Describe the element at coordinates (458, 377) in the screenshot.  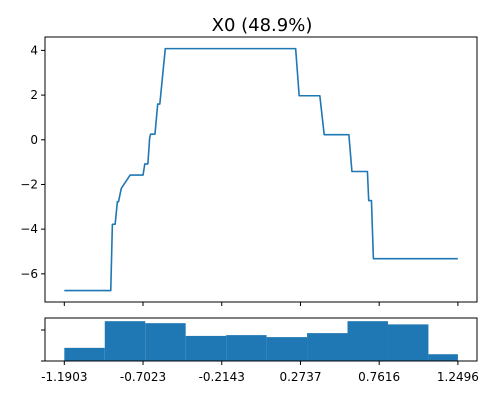
I see `histogram-x-tick-label: 1.2496` at that location.